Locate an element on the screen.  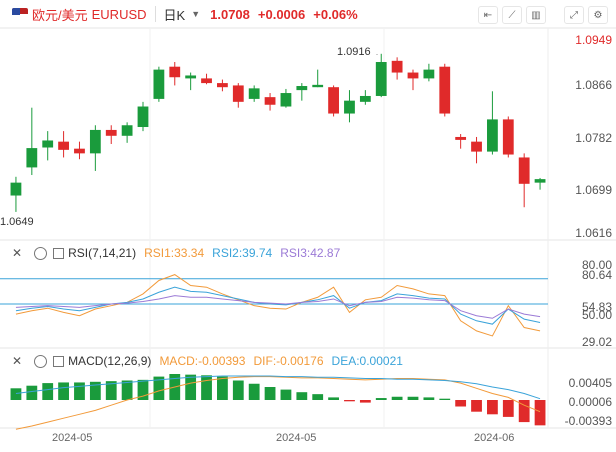
dea-value: DEA:0.00021 is located at coordinates (367, 361).